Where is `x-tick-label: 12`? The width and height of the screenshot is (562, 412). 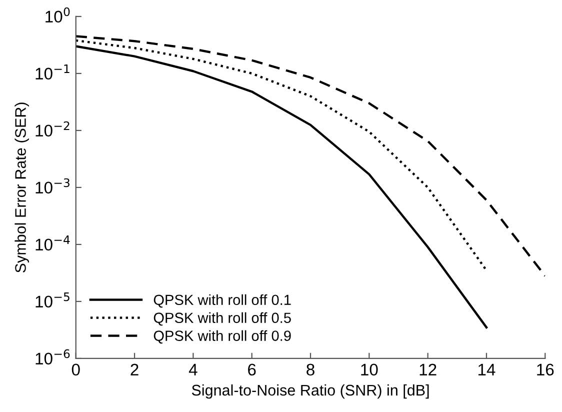
x-tick-label: 12 is located at coordinates (428, 370).